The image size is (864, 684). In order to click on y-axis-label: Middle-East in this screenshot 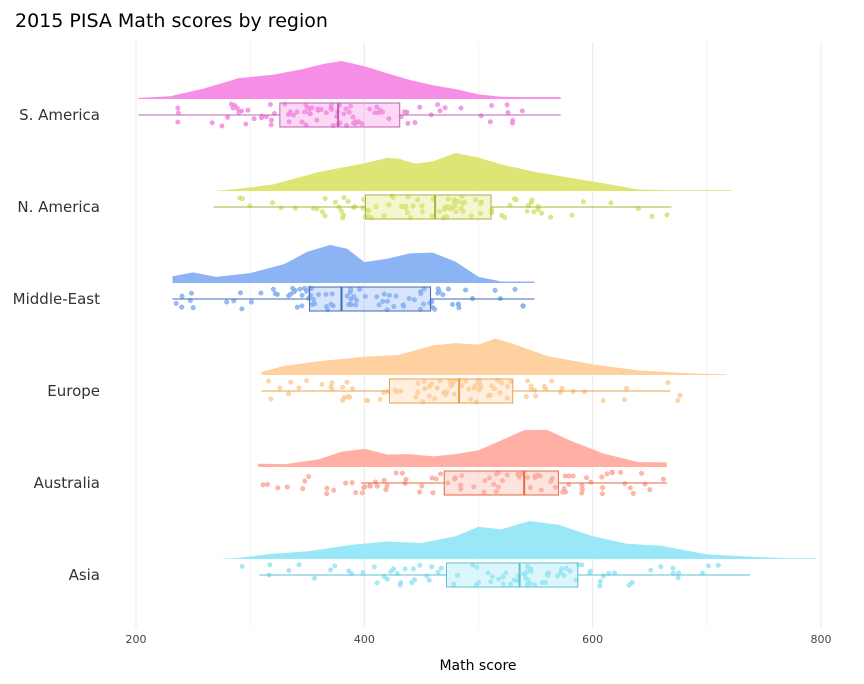, I will do `click(56, 299)`.